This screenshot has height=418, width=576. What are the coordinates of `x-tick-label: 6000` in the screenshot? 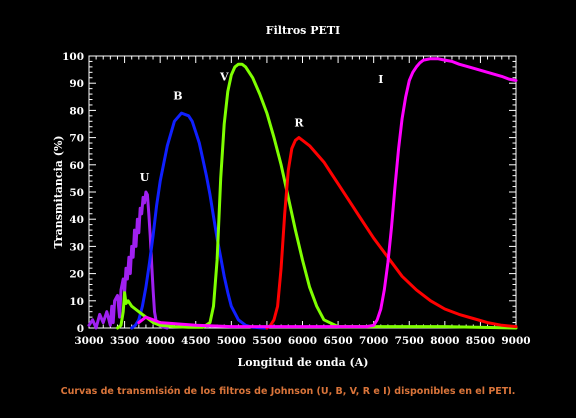 It's located at (302, 341).